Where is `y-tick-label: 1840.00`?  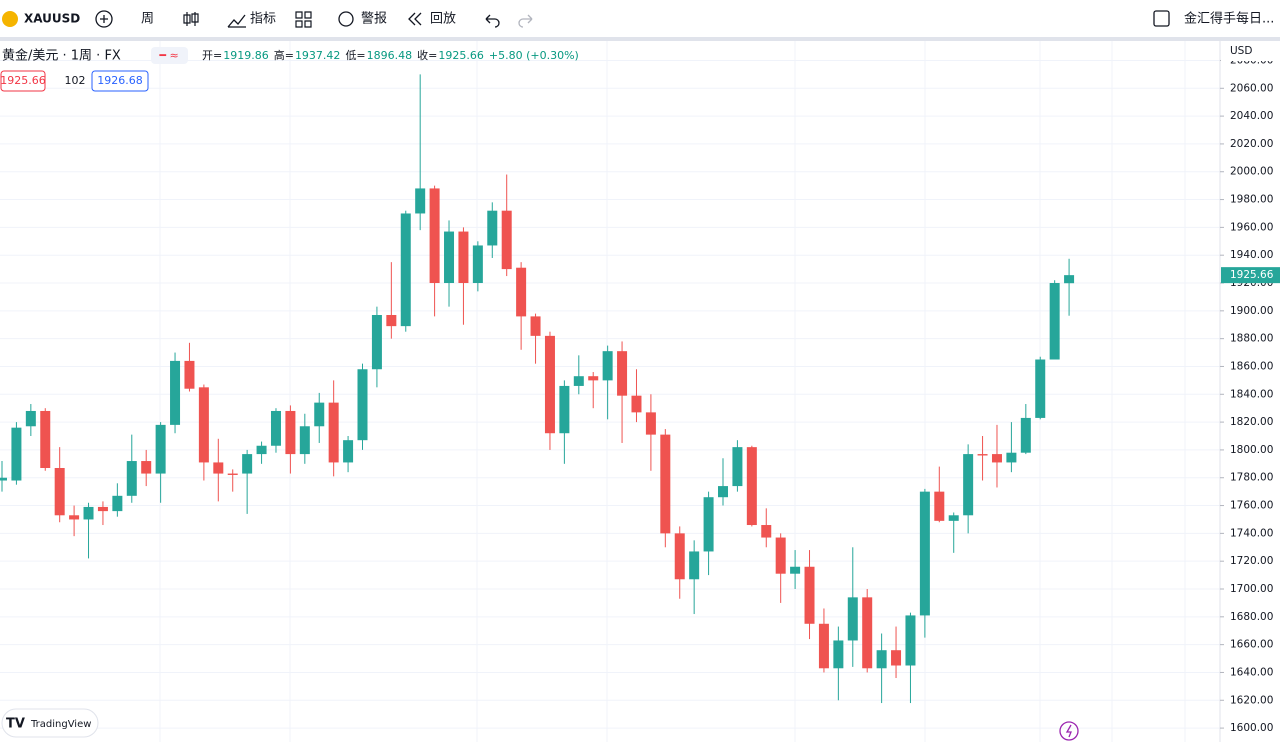
y-tick-label: 1840.00 is located at coordinates (1251, 394).